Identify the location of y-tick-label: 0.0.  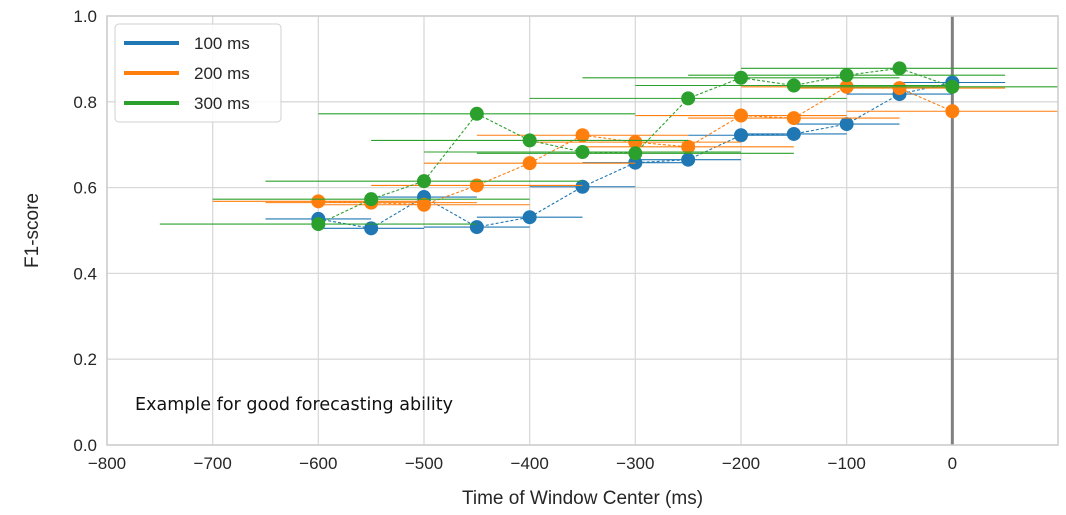
(85, 445).